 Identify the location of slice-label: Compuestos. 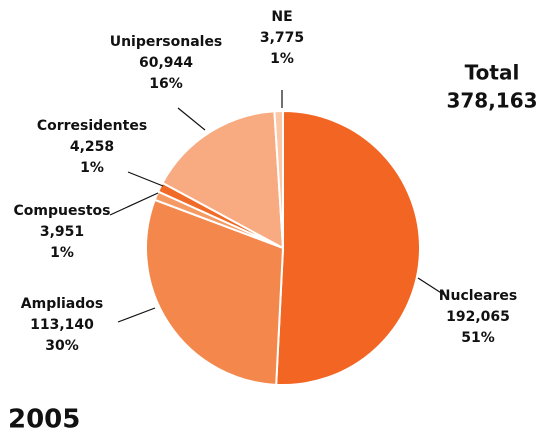
(62, 211).